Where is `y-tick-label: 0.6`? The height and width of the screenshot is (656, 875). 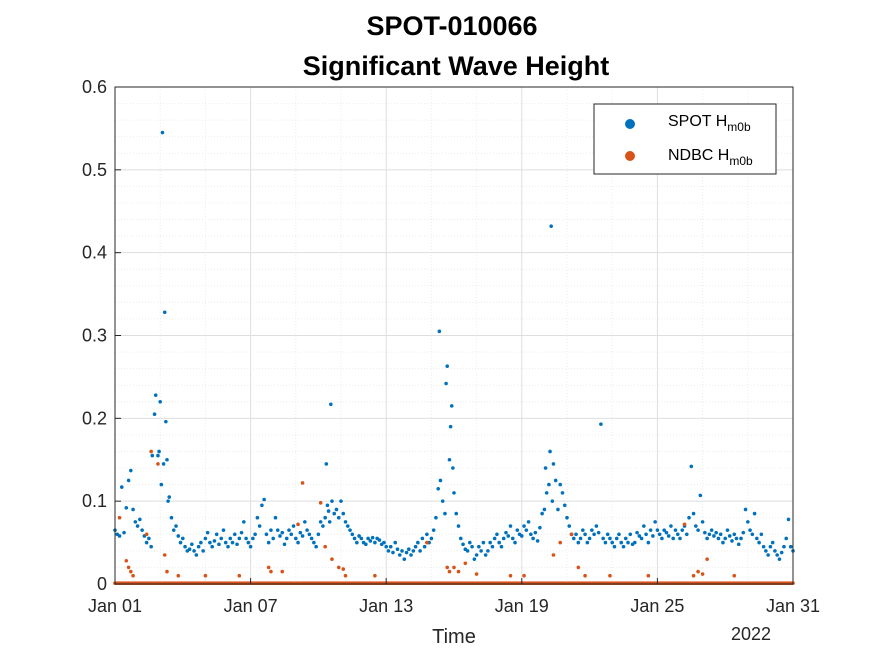 y-tick-label: 0.6 is located at coordinates (94, 87).